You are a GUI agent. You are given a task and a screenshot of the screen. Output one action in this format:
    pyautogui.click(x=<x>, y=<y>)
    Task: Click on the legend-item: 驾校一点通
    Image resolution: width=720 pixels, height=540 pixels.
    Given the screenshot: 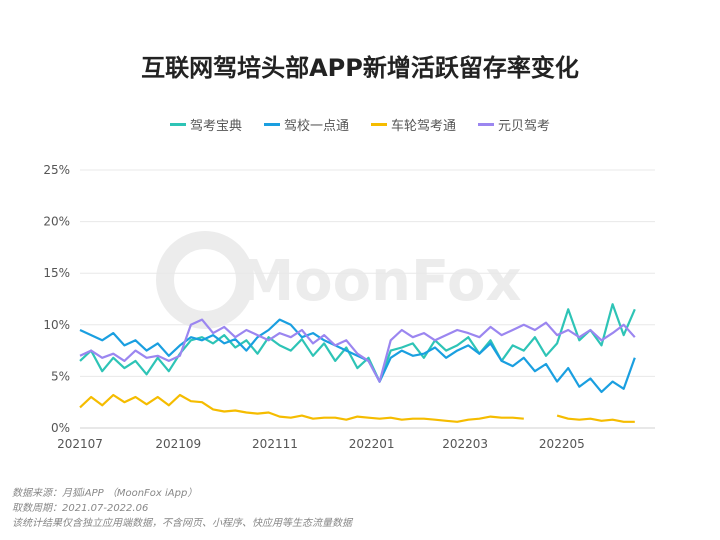 What is the action you would take?
    pyautogui.click(x=306, y=124)
    